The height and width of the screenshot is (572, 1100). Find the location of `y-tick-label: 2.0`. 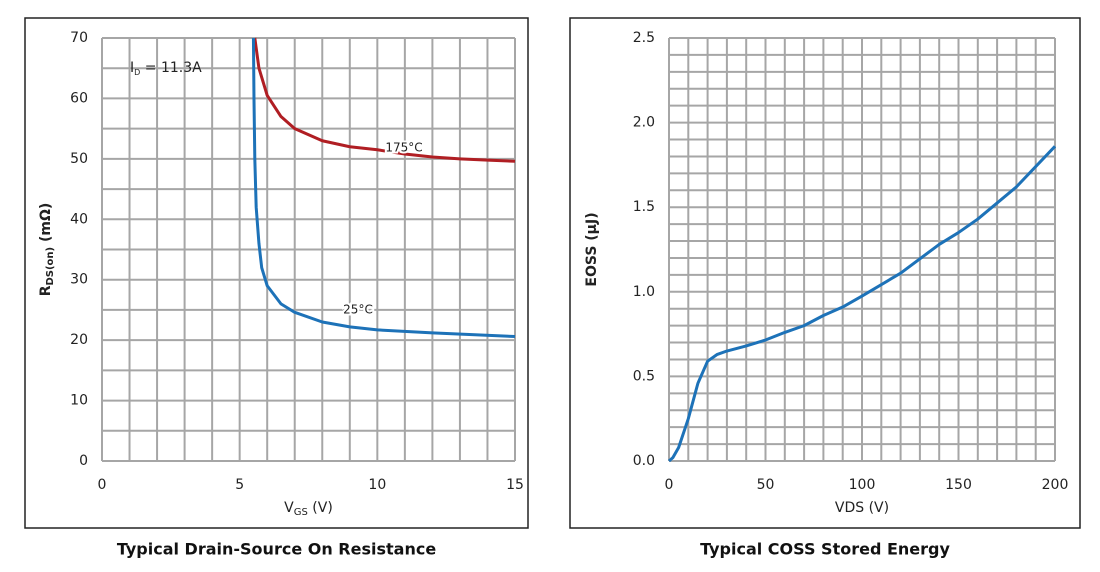

y-tick-label: 2.0 is located at coordinates (644, 123).